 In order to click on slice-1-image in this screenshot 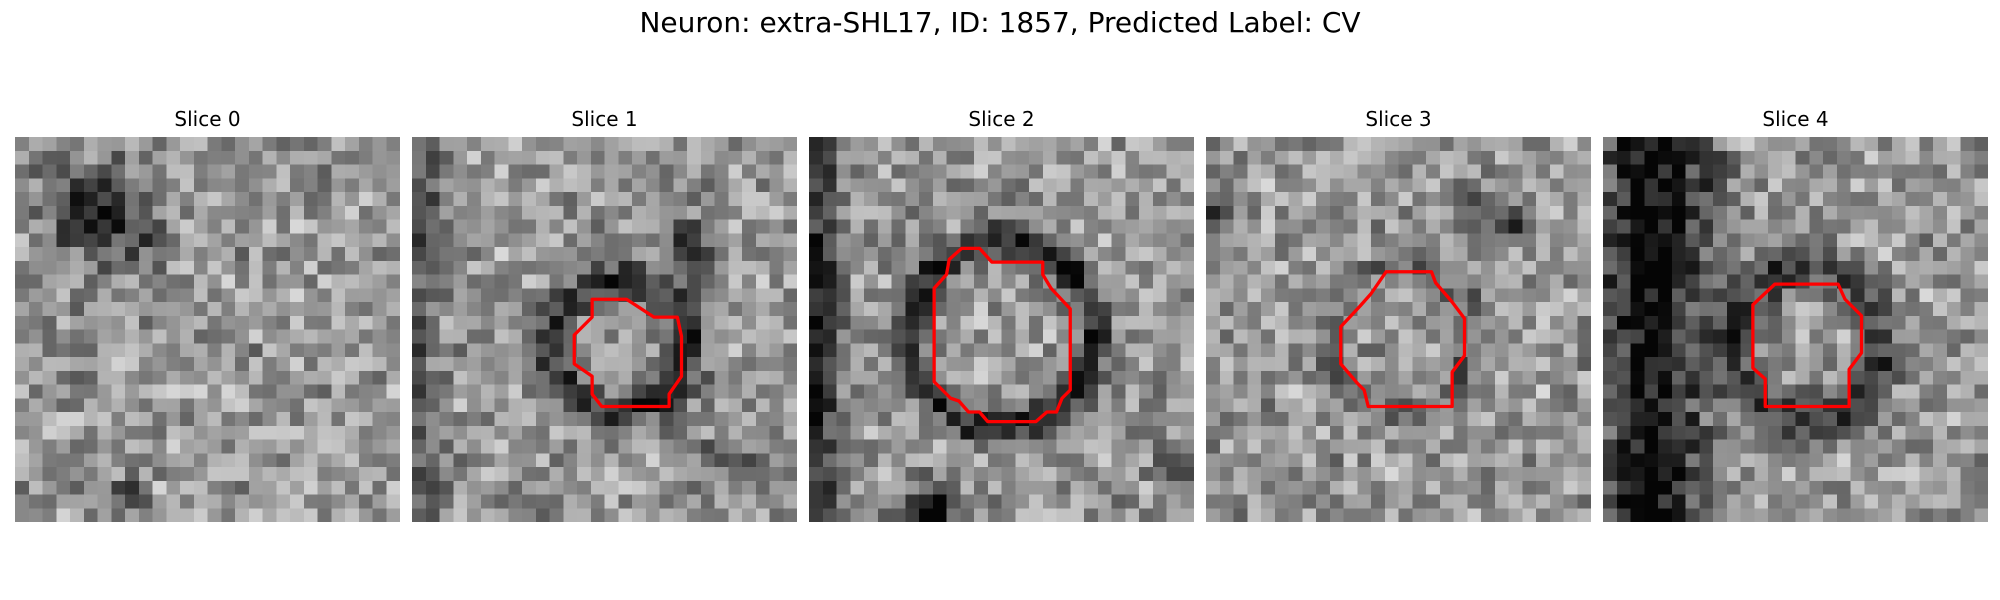, I will do `click(604, 329)`.